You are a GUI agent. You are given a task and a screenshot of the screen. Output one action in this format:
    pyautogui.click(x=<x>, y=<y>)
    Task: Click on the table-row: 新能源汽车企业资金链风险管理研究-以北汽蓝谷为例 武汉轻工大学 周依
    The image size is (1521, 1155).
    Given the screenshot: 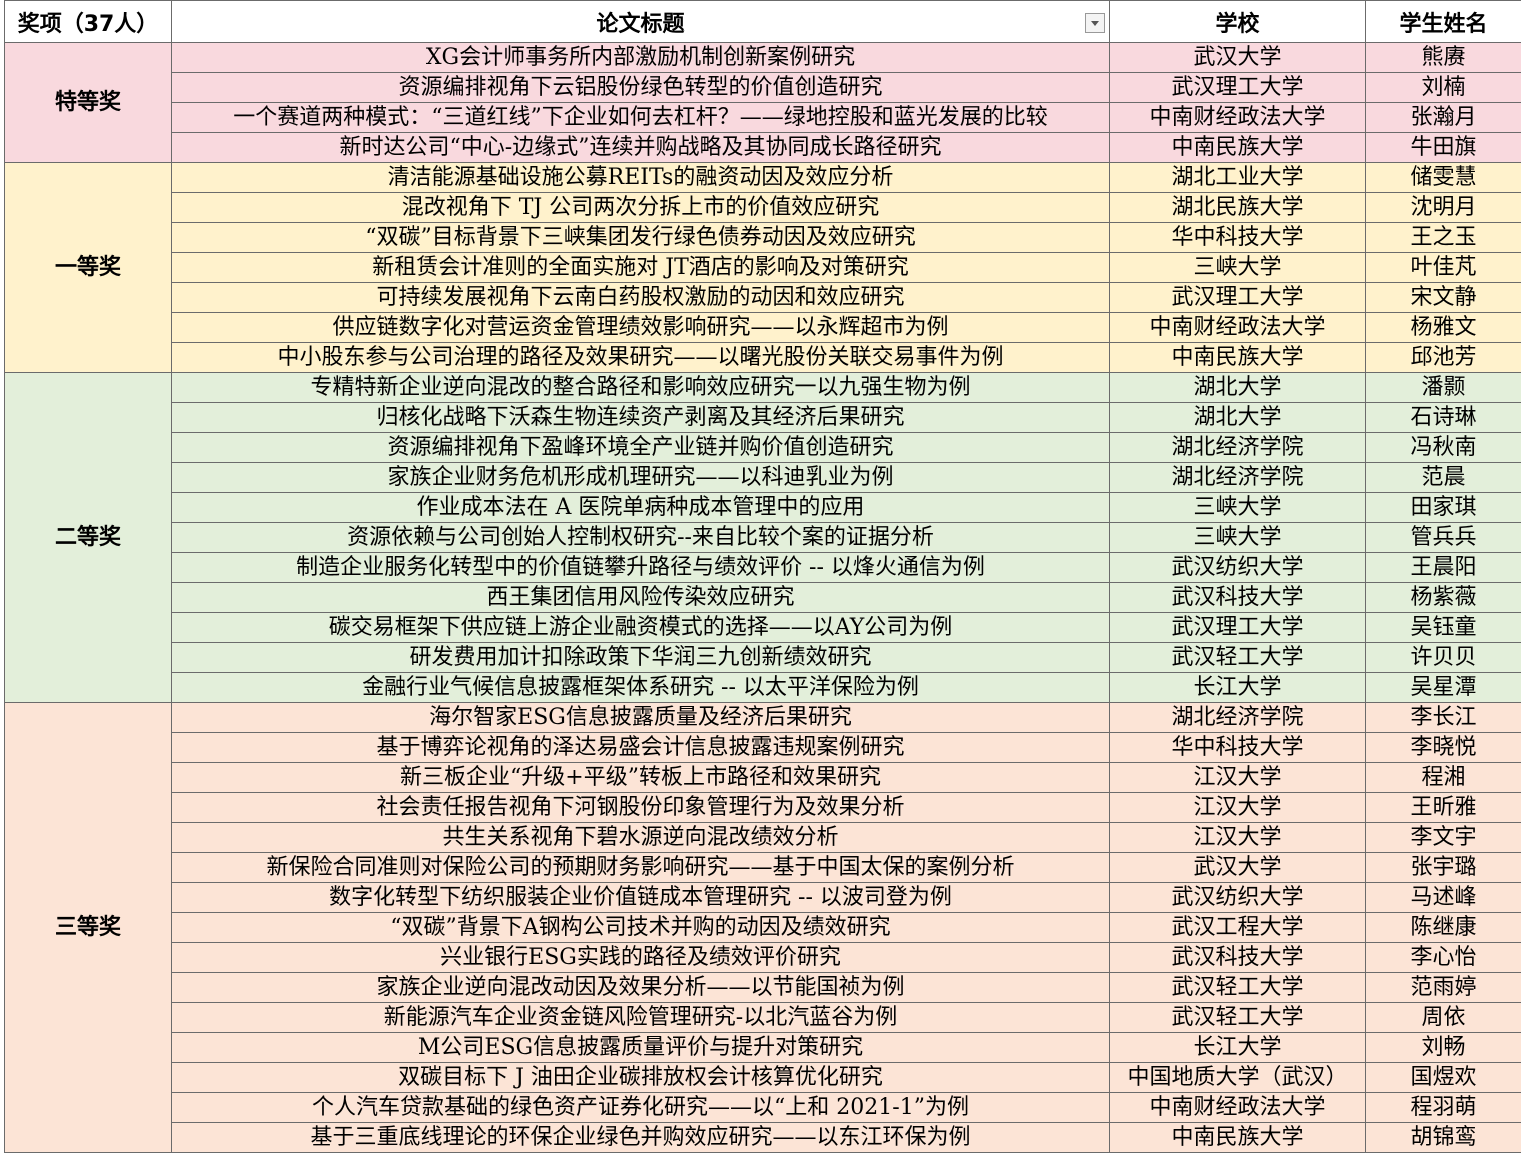 What is the action you would take?
    pyautogui.click(x=762, y=1017)
    